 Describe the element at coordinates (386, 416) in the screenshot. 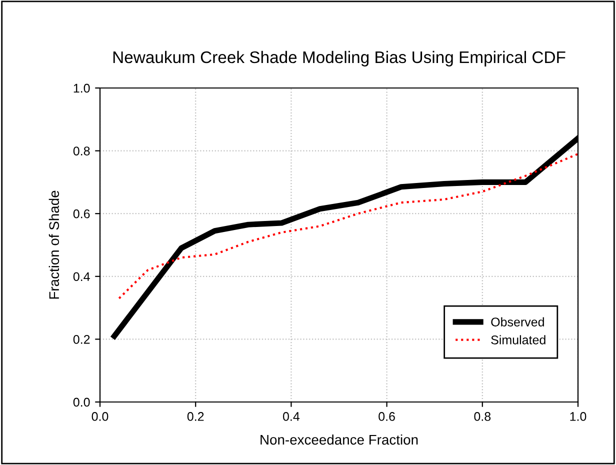

I see `x-tick-label: 0.6` at that location.